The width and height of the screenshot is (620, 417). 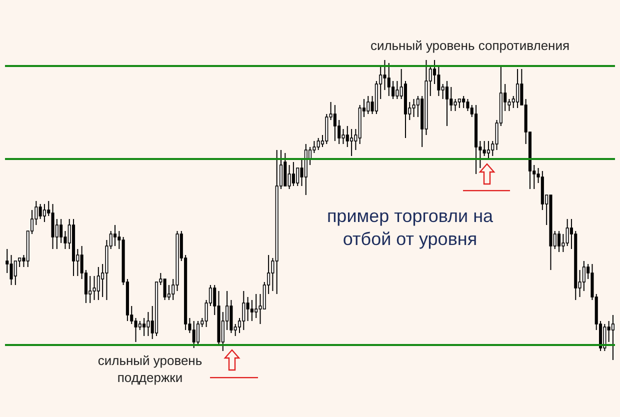 I want to click on ref-line-label: сильный уровень сопротивления, so click(x=470, y=45).